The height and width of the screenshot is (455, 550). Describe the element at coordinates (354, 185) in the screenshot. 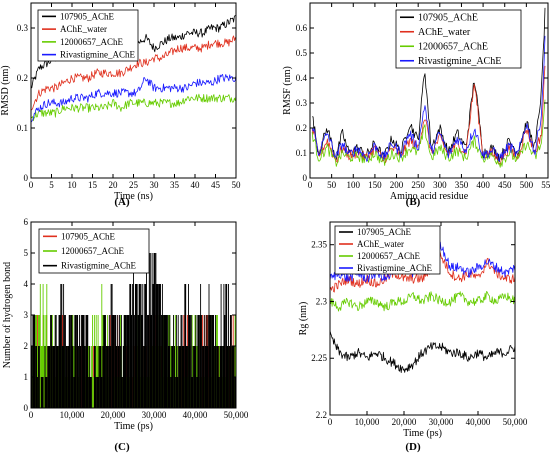

I see `x-tick-label: 100` at that location.